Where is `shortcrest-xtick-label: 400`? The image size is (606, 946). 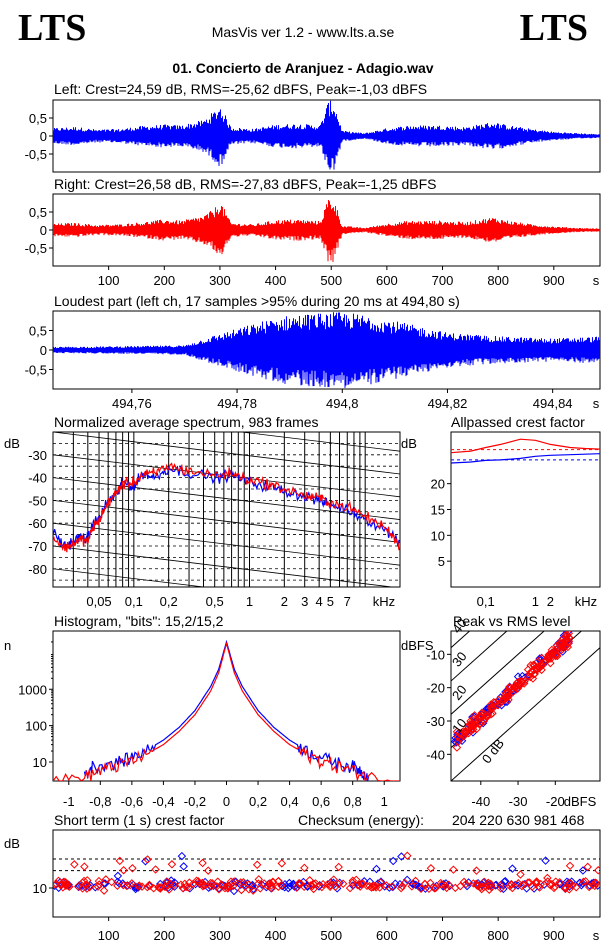 shortcrest-xtick-label: 400 is located at coordinates (276, 935).